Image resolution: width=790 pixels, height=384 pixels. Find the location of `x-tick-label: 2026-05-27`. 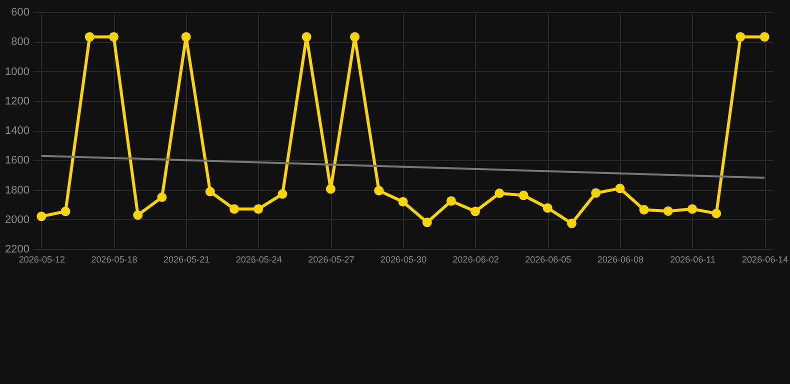

x-tick-label: 2026-05-27 is located at coordinates (331, 259).